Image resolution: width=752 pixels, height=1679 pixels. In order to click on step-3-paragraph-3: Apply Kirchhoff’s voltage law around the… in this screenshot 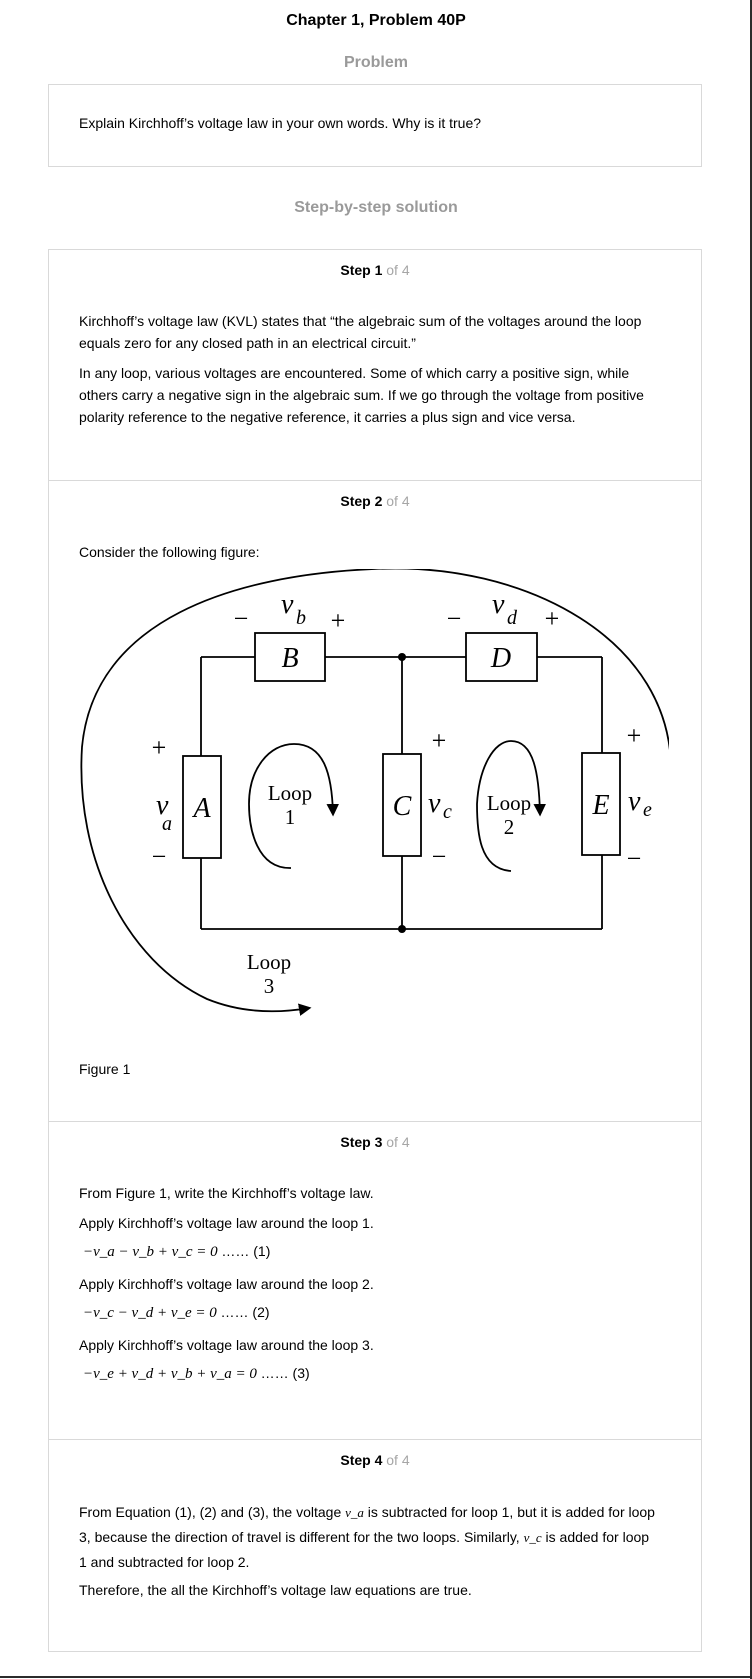, I will do `click(226, 1284)`.